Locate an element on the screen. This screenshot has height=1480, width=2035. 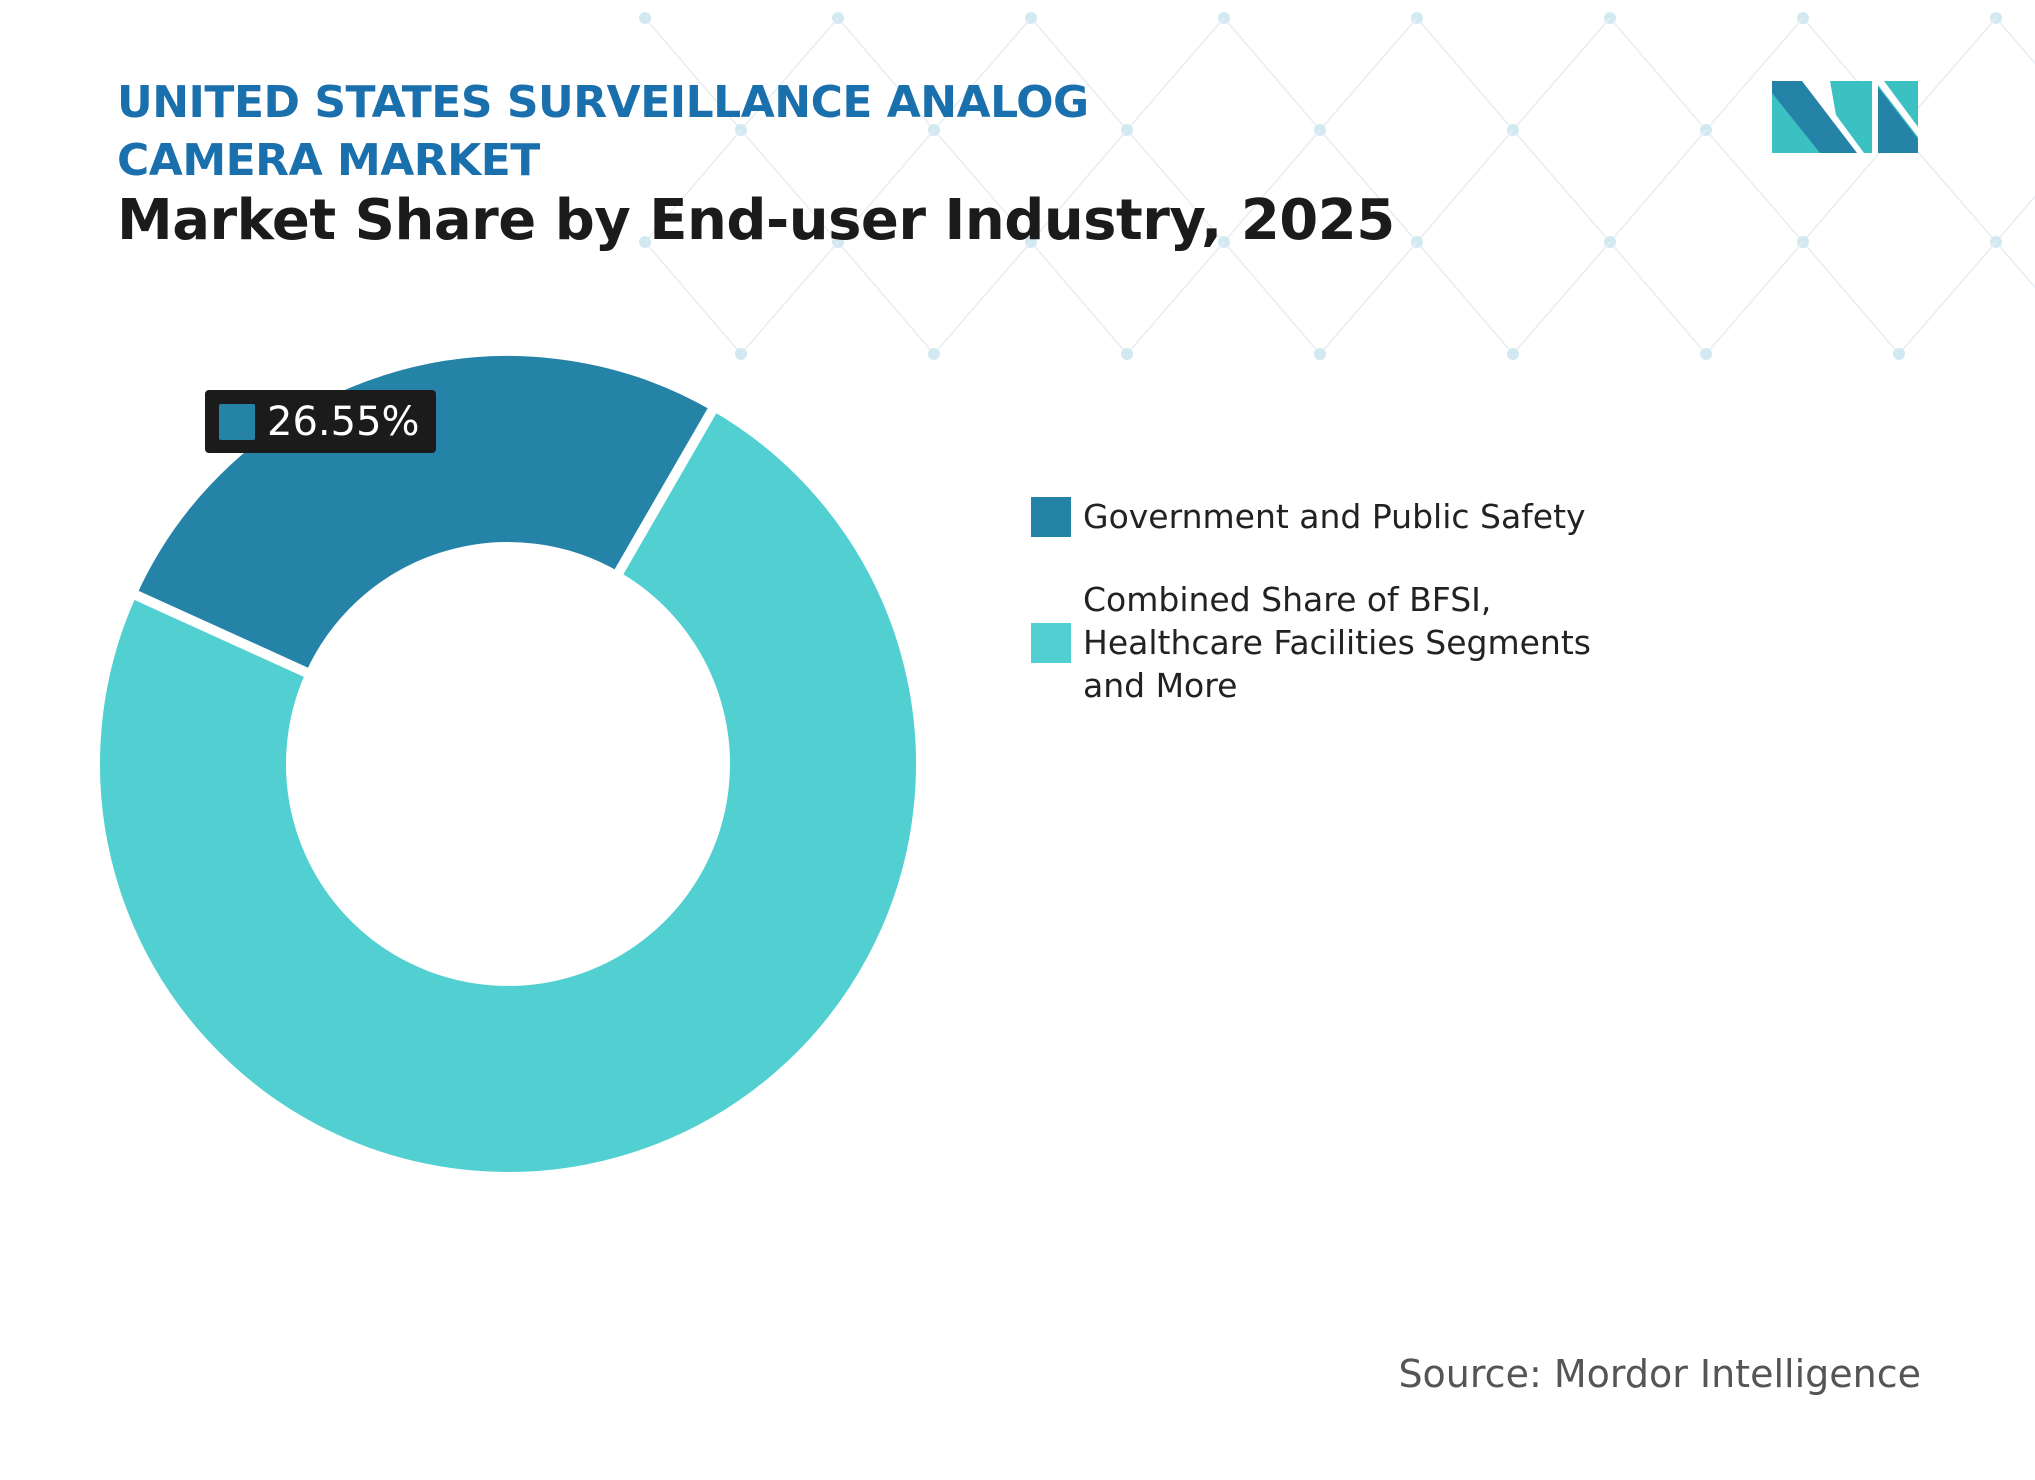
legend-item-government: Government and Public Safety is located at coordinates (1357, 516).